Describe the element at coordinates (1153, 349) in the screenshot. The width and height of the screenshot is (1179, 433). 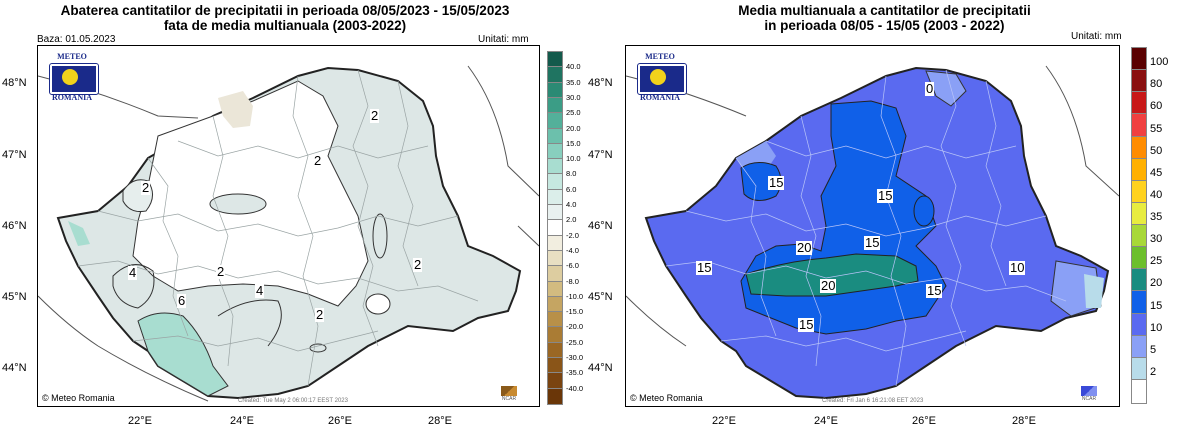
I see `colorbar-tick-label: 5` at that location.